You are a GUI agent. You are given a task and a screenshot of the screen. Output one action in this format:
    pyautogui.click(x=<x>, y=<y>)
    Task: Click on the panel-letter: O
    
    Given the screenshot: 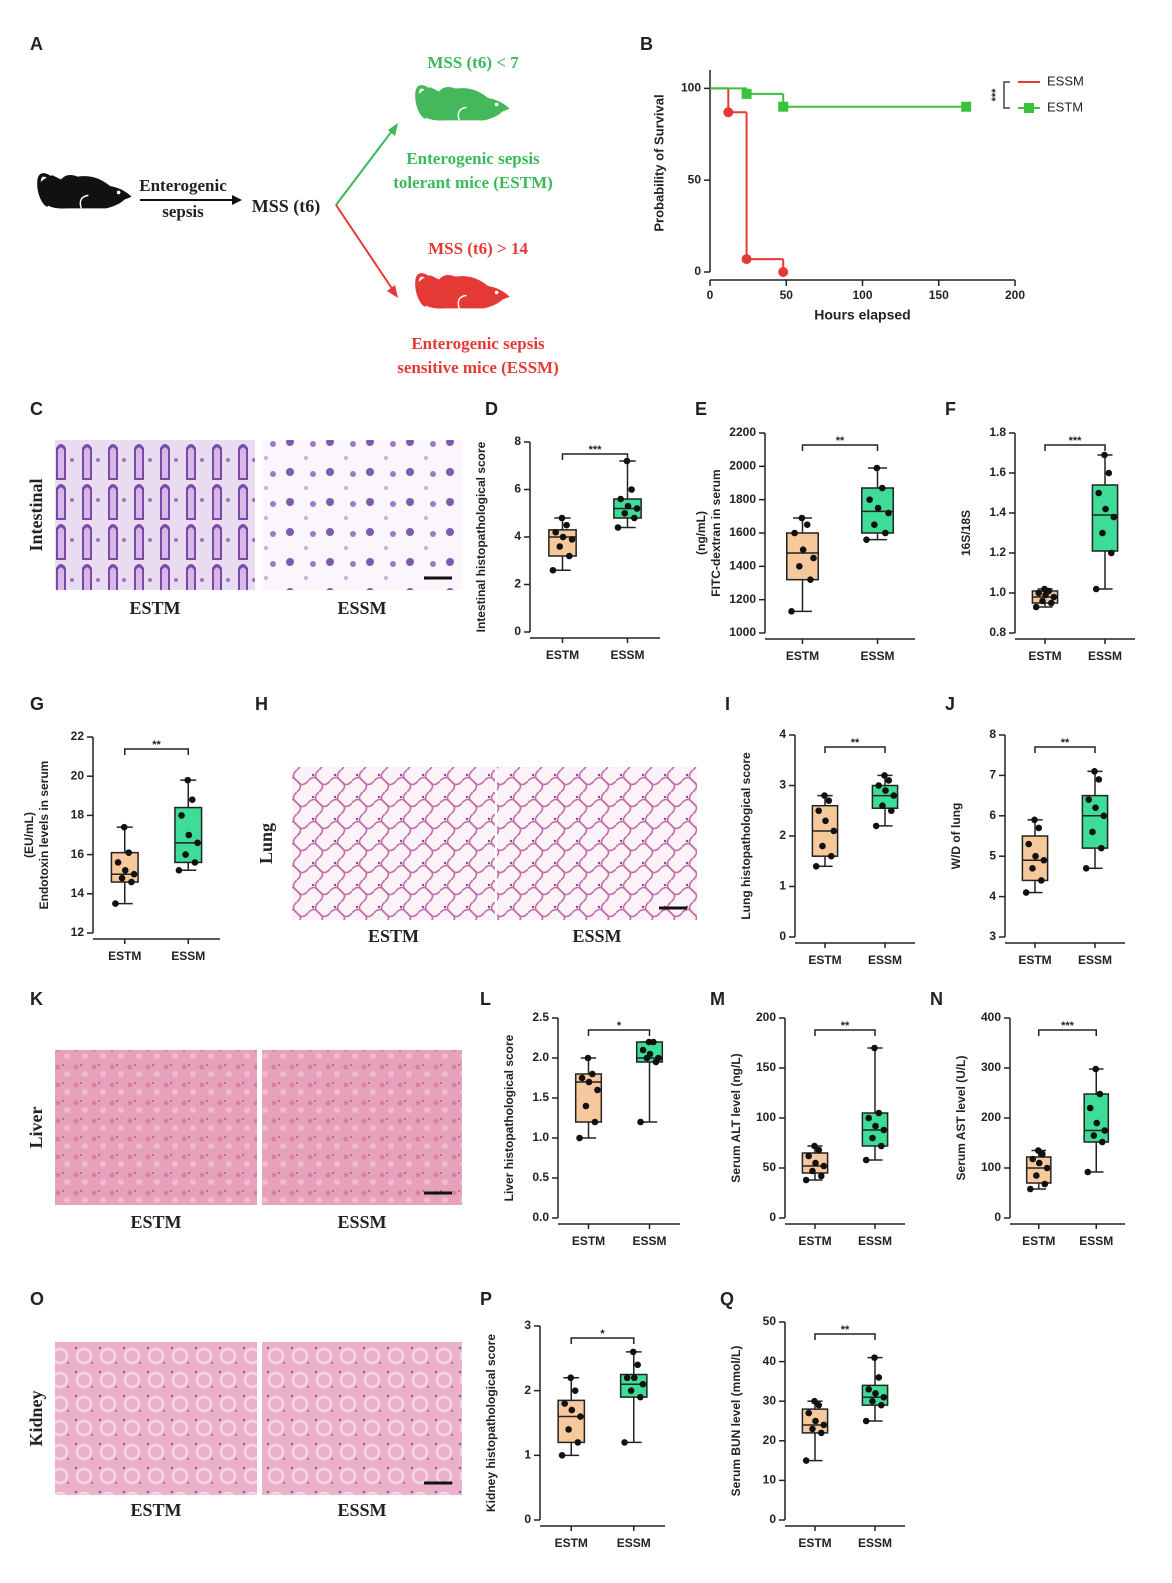 What is the action you would take?
    pyautogui.click(x=37, y=1299)
    